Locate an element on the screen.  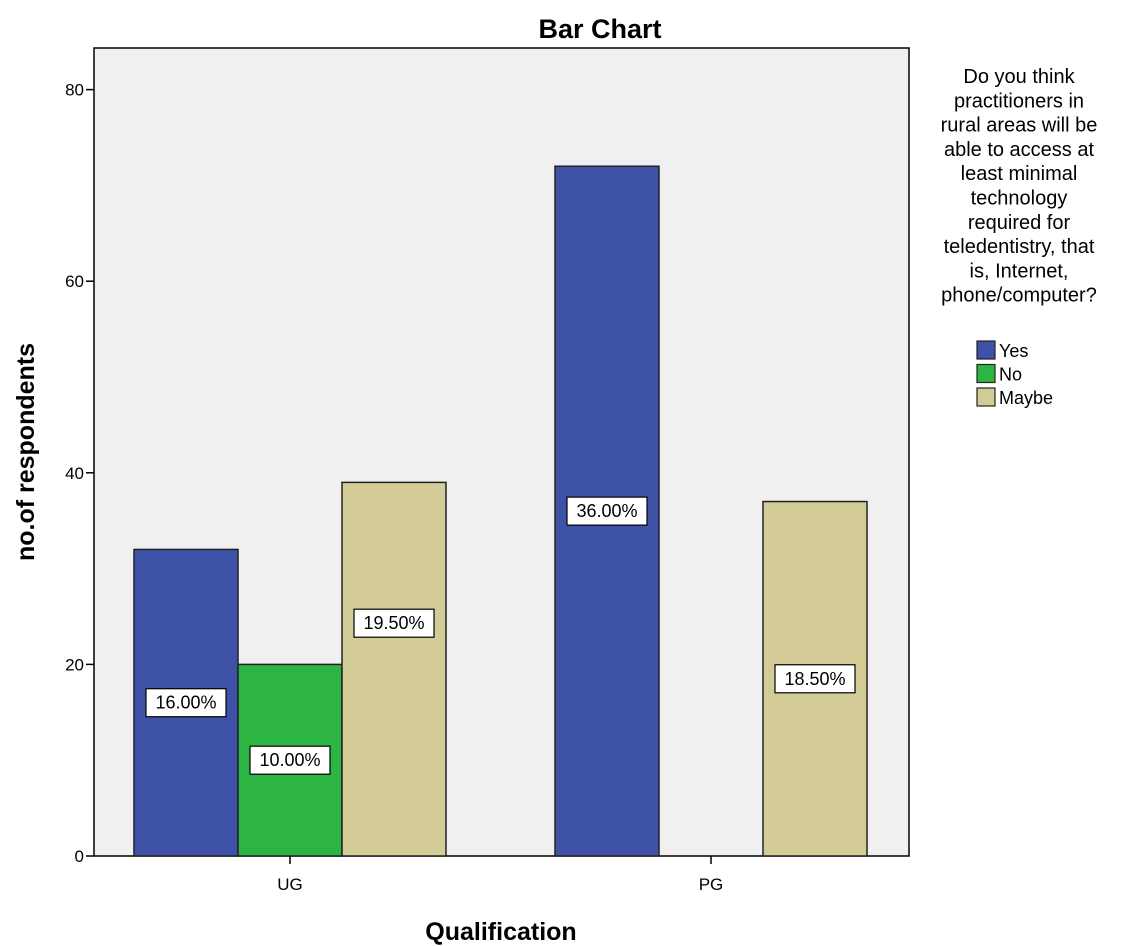
legend-title-line: least minimal is located at coordinates (1019, 174).